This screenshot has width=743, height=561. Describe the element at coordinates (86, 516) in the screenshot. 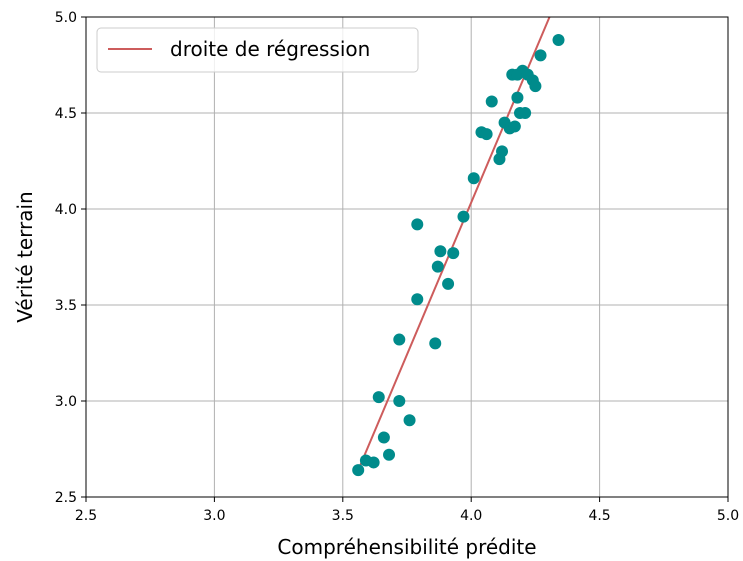

I see `x-tick-label: 2.5` at that location.